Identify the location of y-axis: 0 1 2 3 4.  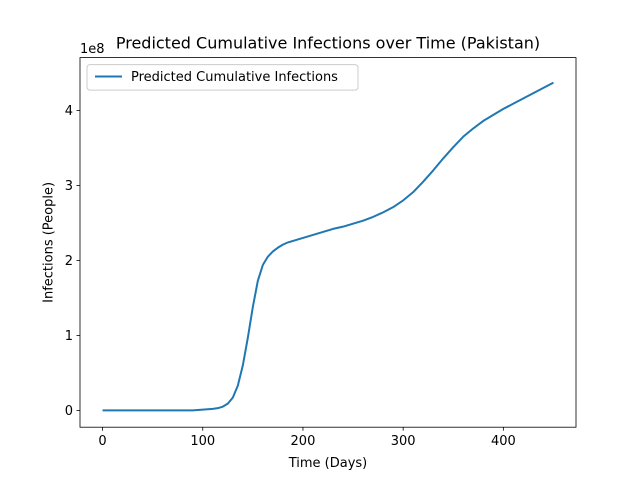
(72, 261).